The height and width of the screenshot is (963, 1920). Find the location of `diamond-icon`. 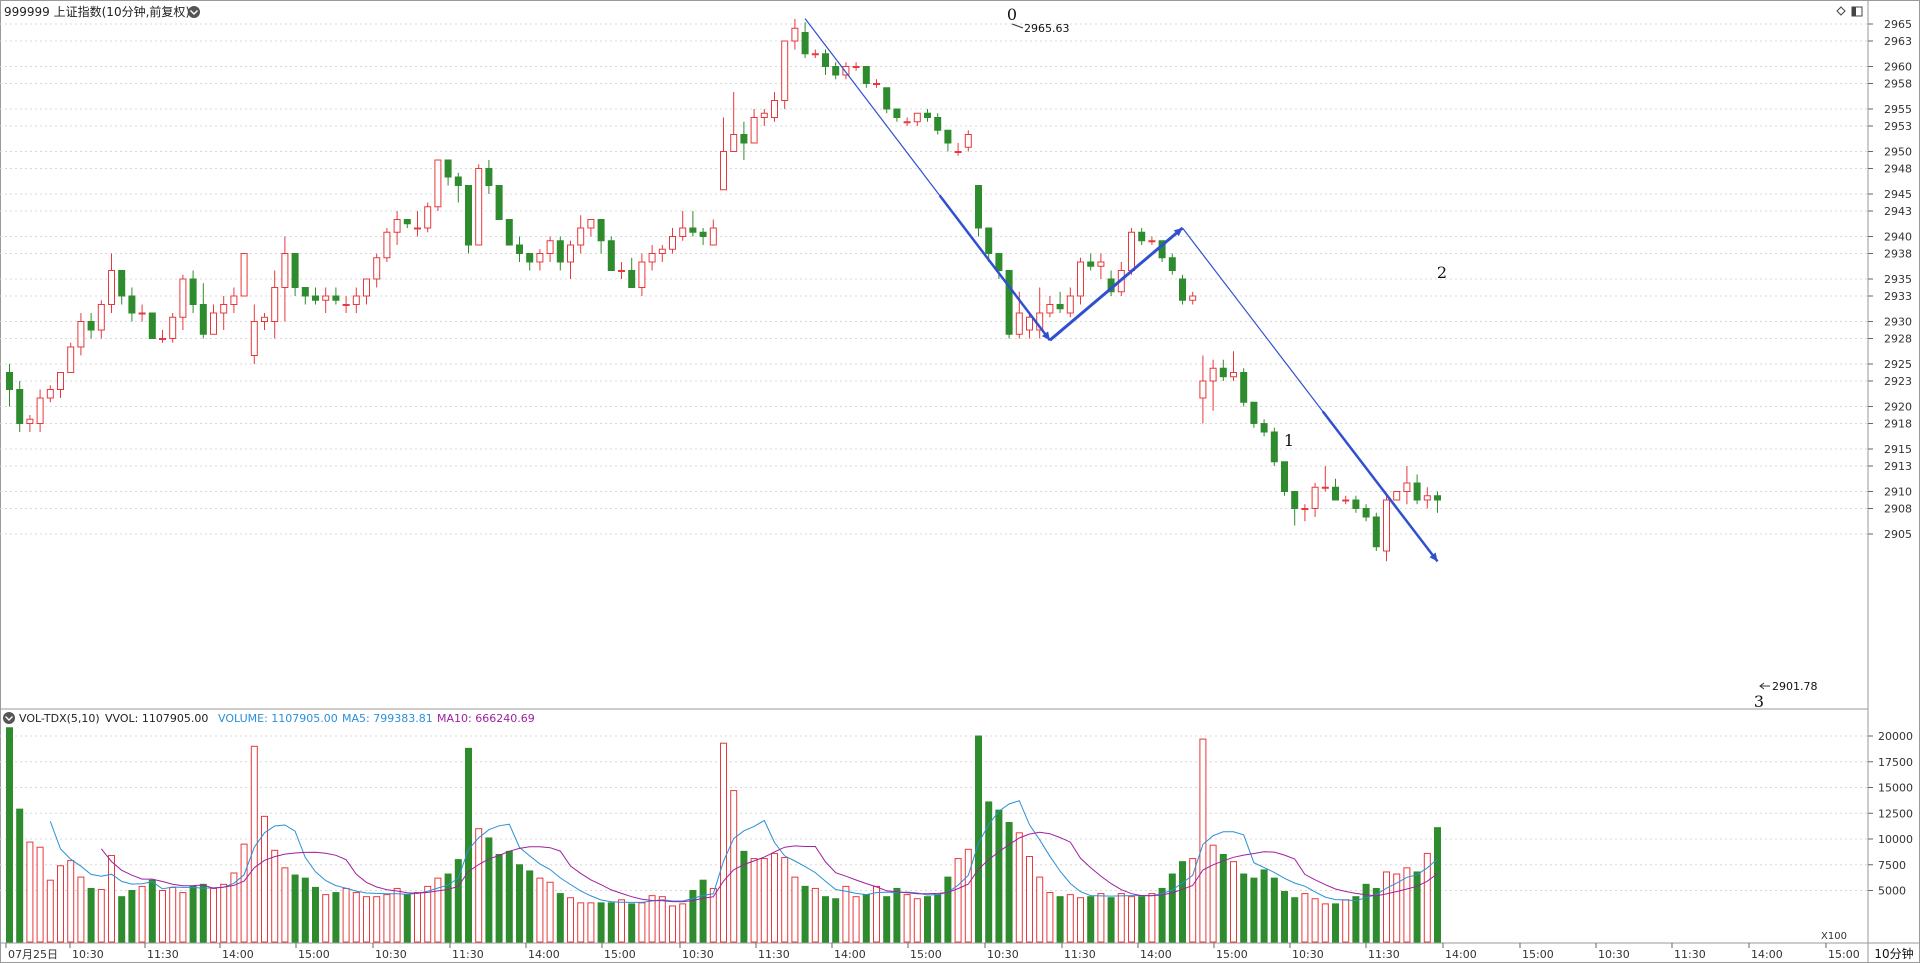

diamond-icon is located at coordinates (1841, 11).